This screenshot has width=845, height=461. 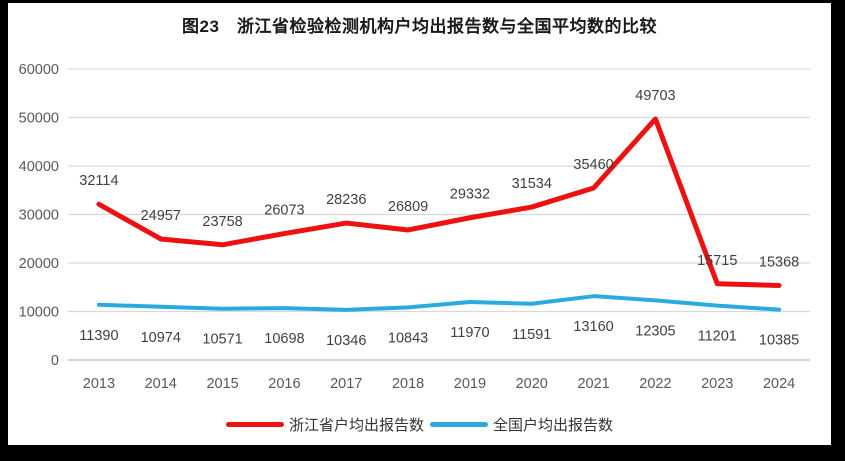 What do you see at coordinates (222, 340) in the screenshot?
I see `svg-text: 10571` at bounding box center [222, 340].